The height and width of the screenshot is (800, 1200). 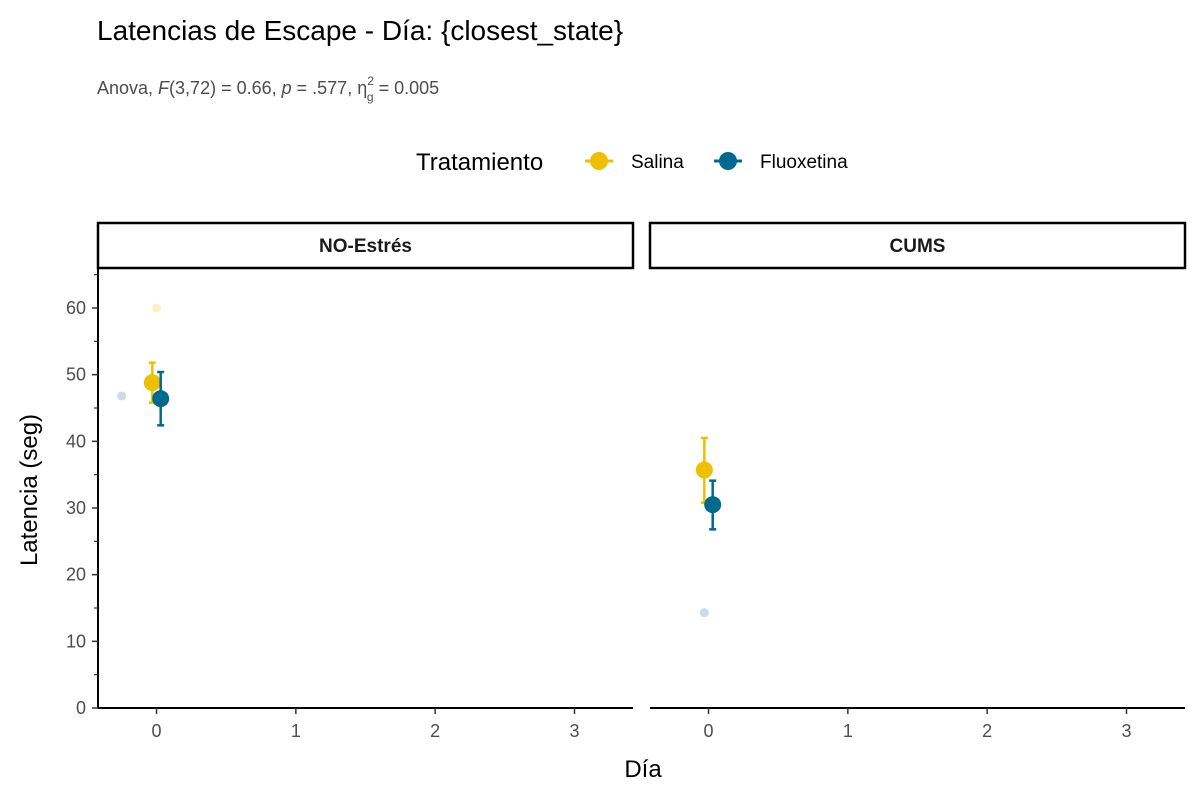 What do you see at coordinates (76, 641) in the screenshot?
I see `y-tick-label-1: 10` at bounding box center [76, 641].